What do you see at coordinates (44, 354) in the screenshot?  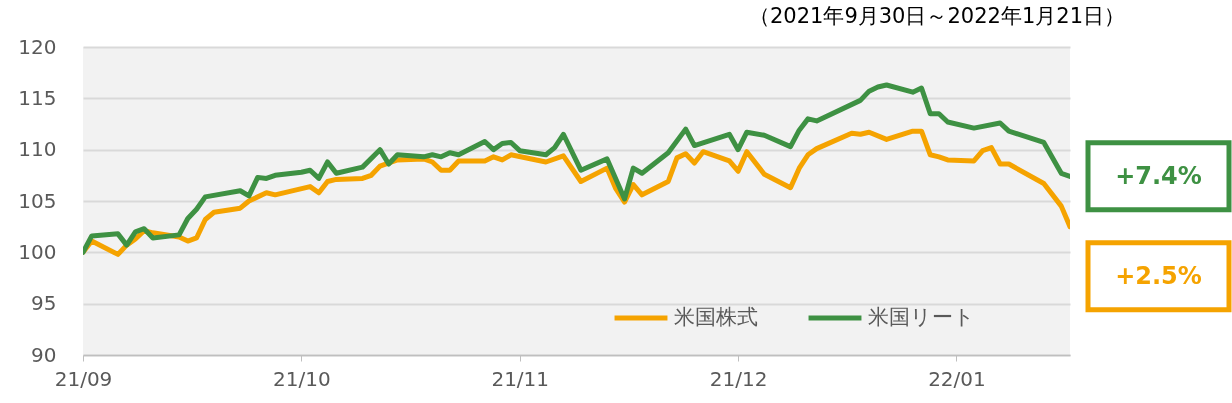 I see `y-tick-label: 90` at bounding box center [44, 354].